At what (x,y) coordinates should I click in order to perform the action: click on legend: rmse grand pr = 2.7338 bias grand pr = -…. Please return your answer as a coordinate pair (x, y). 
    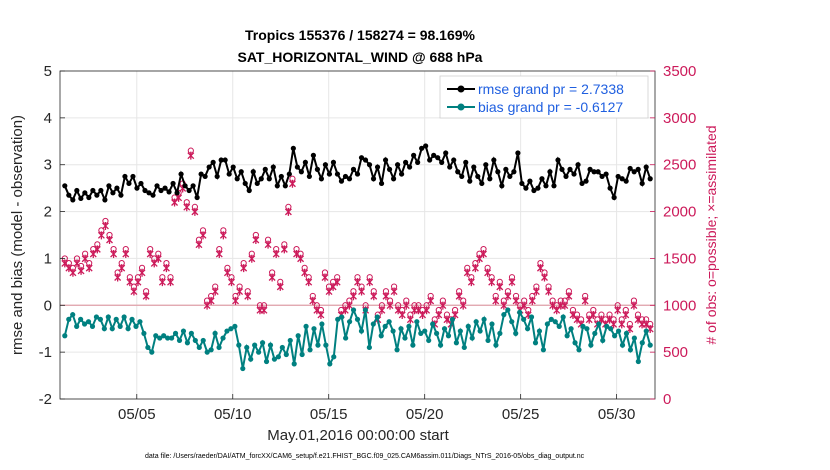
    Looking at the image, I should click on (544, 97).